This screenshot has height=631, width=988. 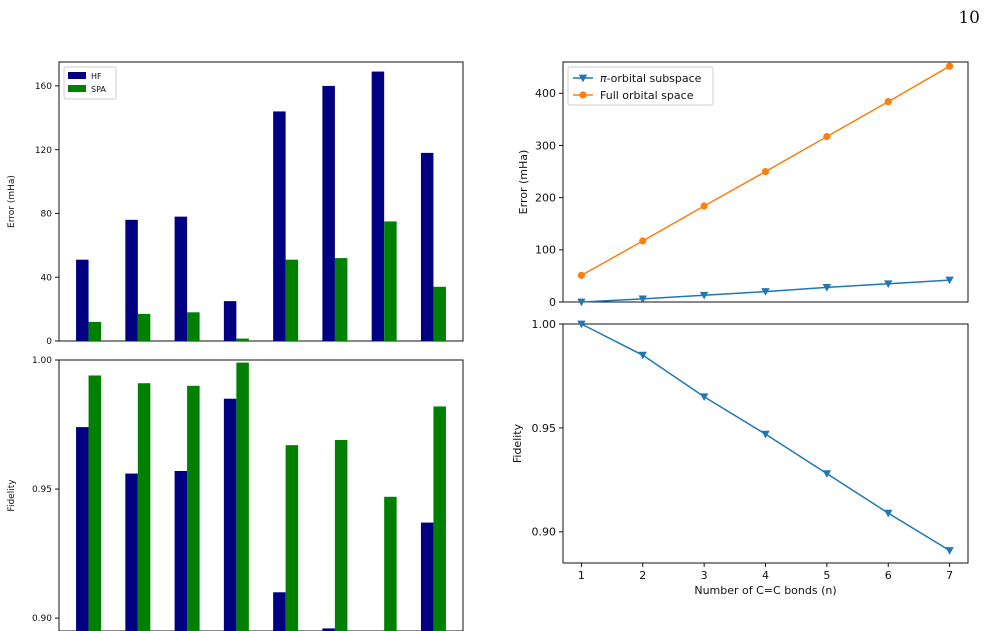 I want to click on x-tick-label: 7, so click(x=949, y=575).